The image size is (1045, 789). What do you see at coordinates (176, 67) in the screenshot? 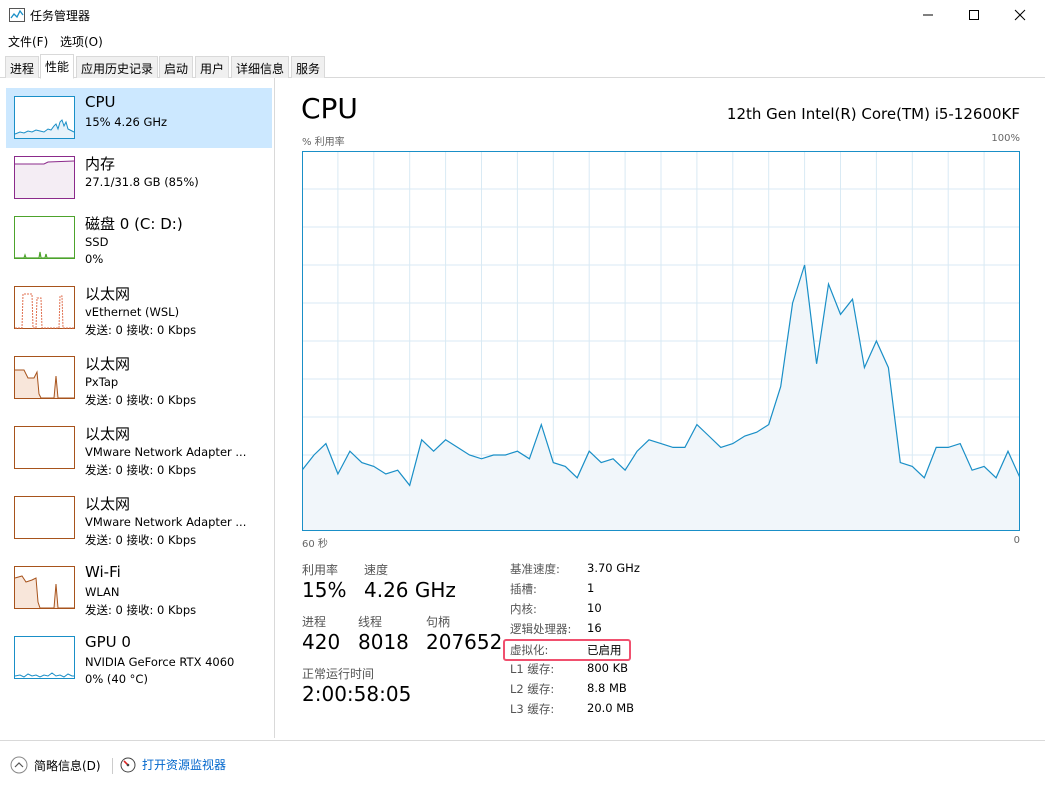
I see `tab-startup: 启动` at bounding box center [176, 67].